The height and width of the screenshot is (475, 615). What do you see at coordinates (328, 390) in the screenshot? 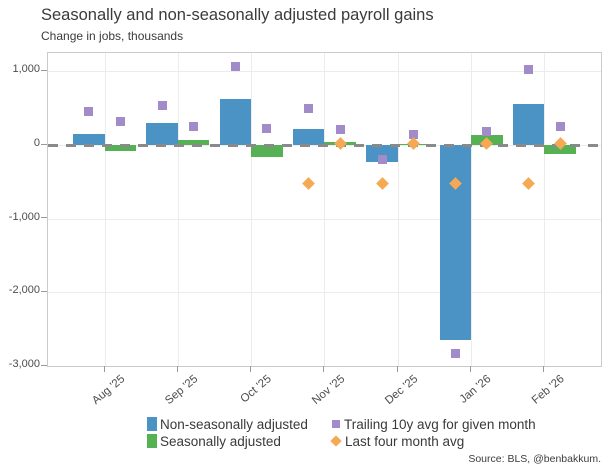
I see `x-tick-label-nov-25: Nov '25` at bounding box center [328, 390].